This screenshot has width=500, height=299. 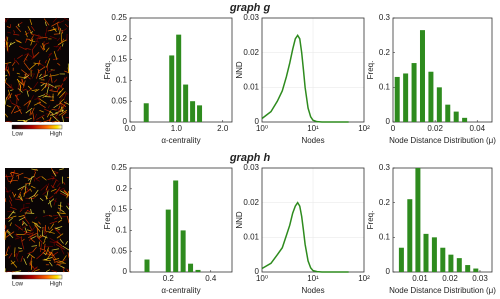 What do you see at coordinates (122, 188) in the screenshot?
I see `y-tick-label: 0.2` at bounding box center [122, 188].